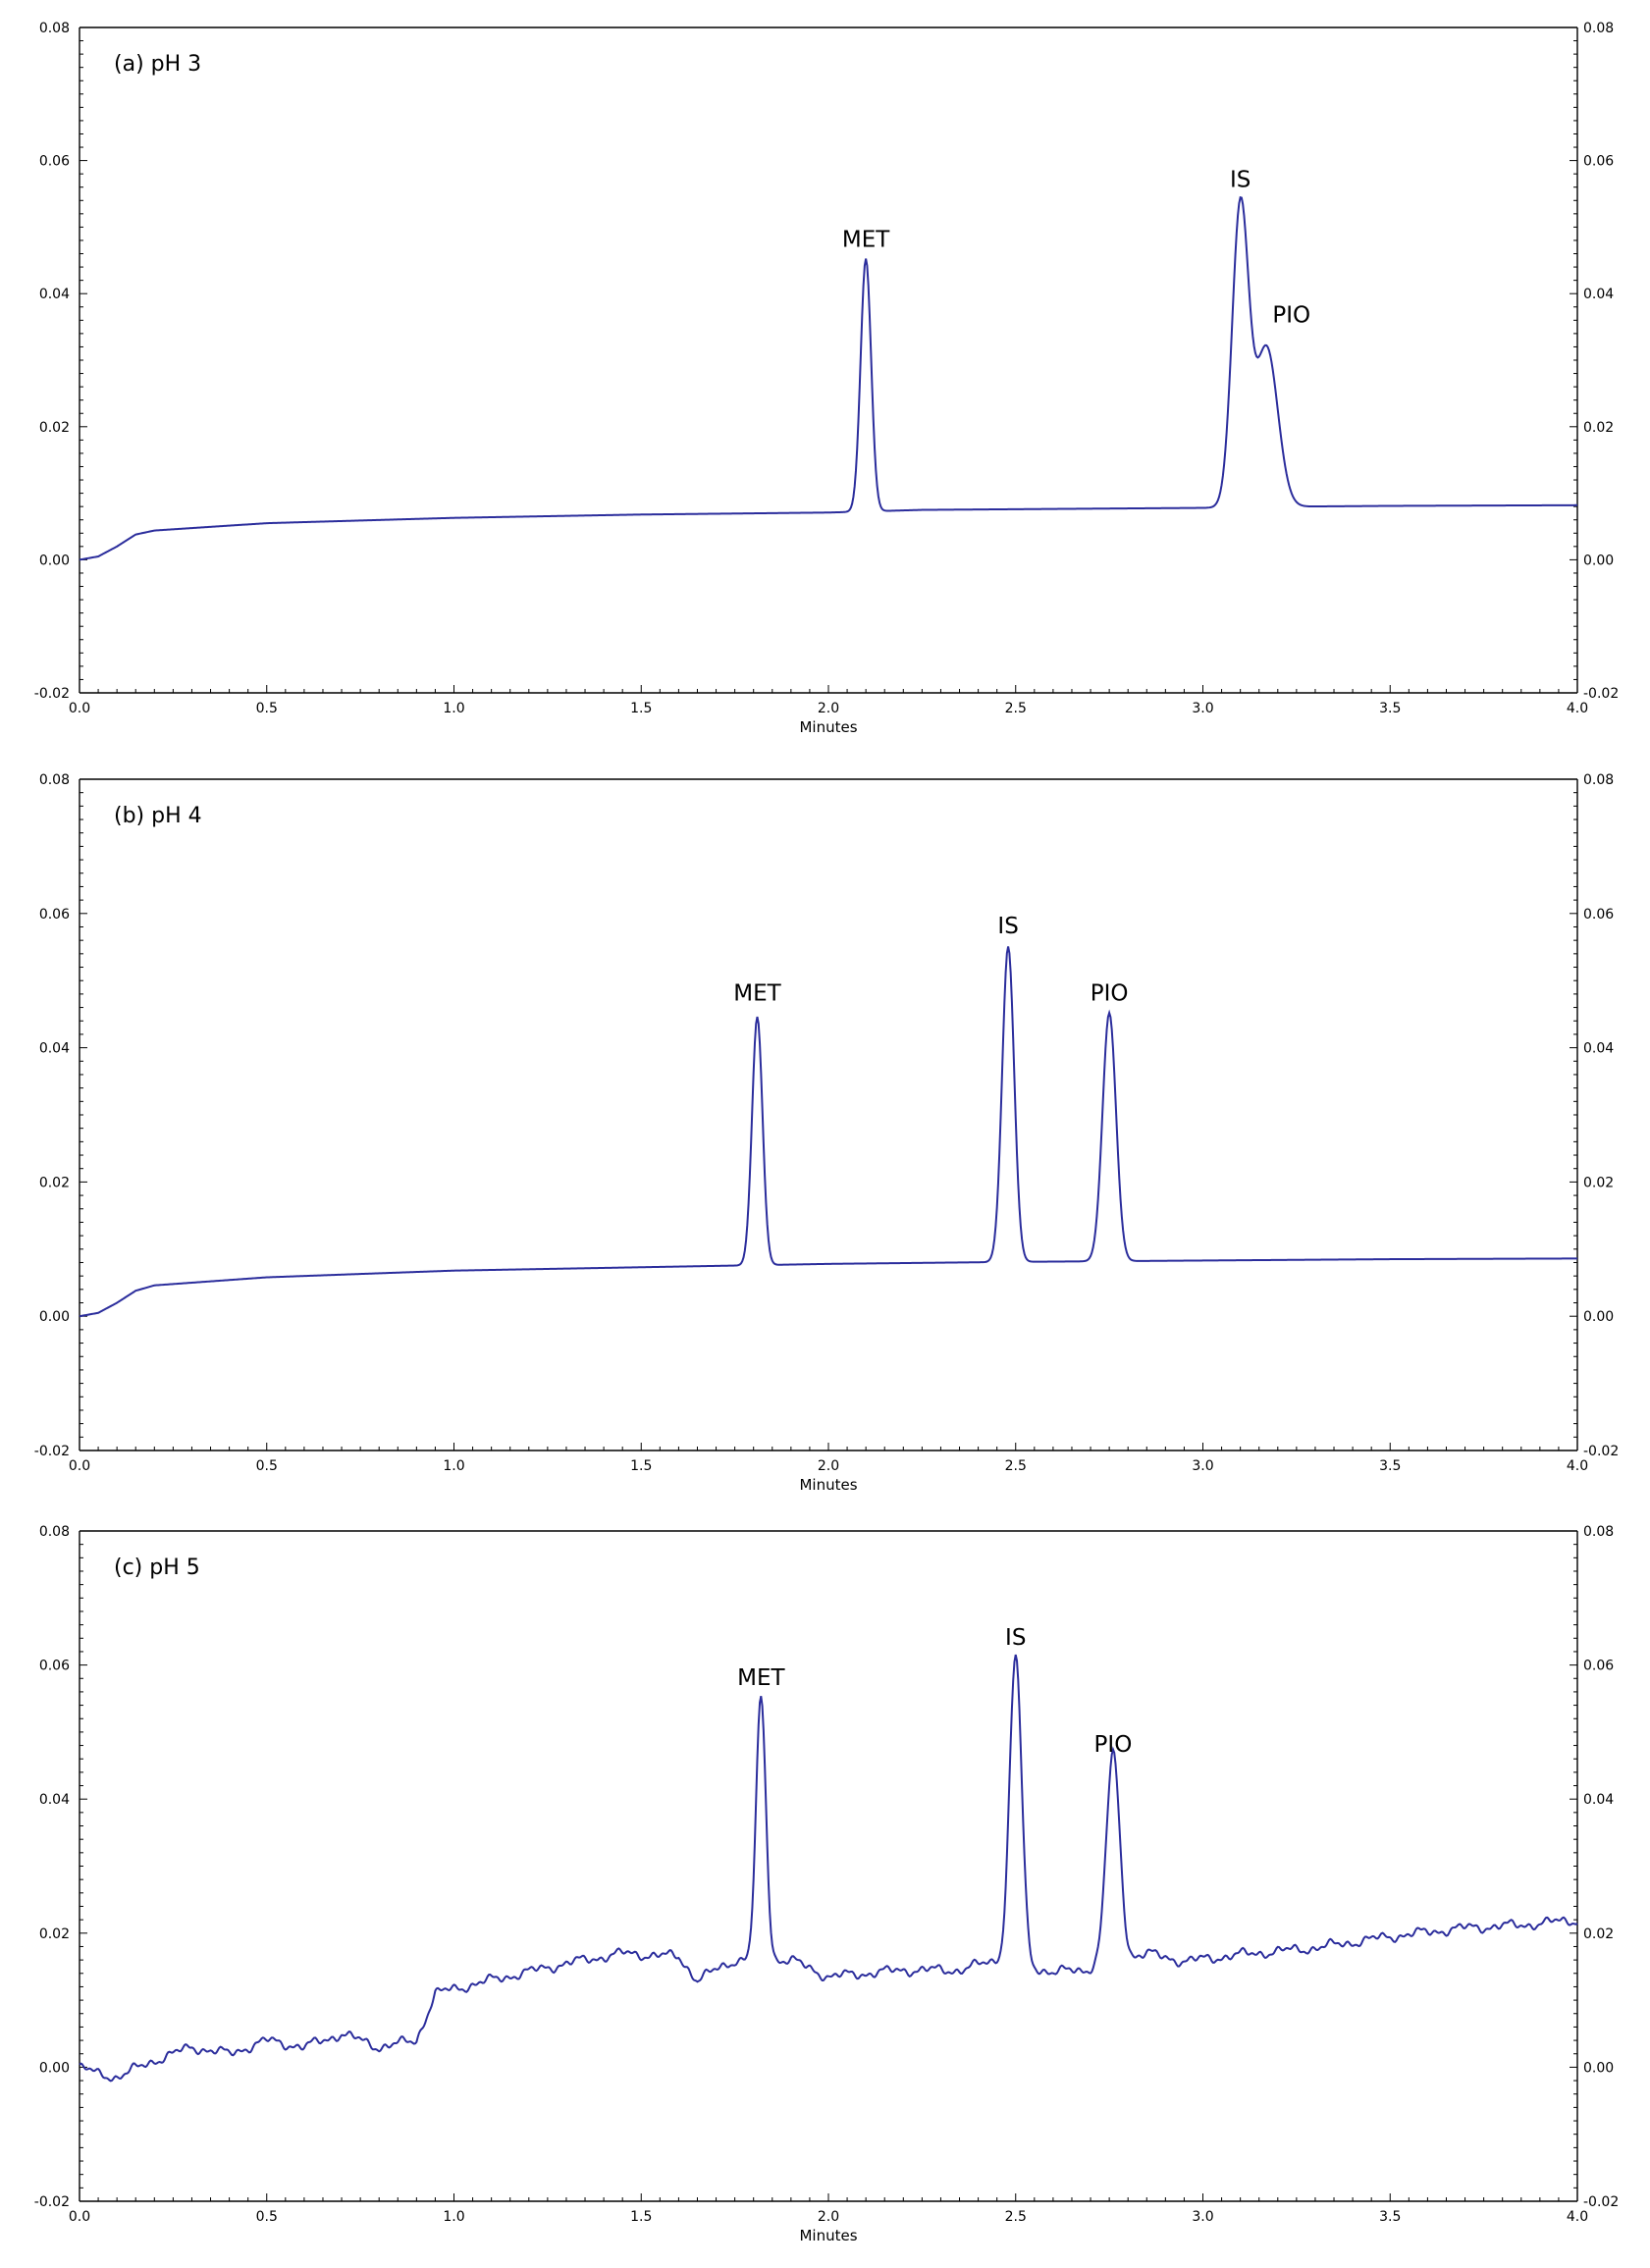 Image resolution: width=1650 pixels, height=2268 pixels. I want to click on chromatogram-trace-a, so click(828, 378).